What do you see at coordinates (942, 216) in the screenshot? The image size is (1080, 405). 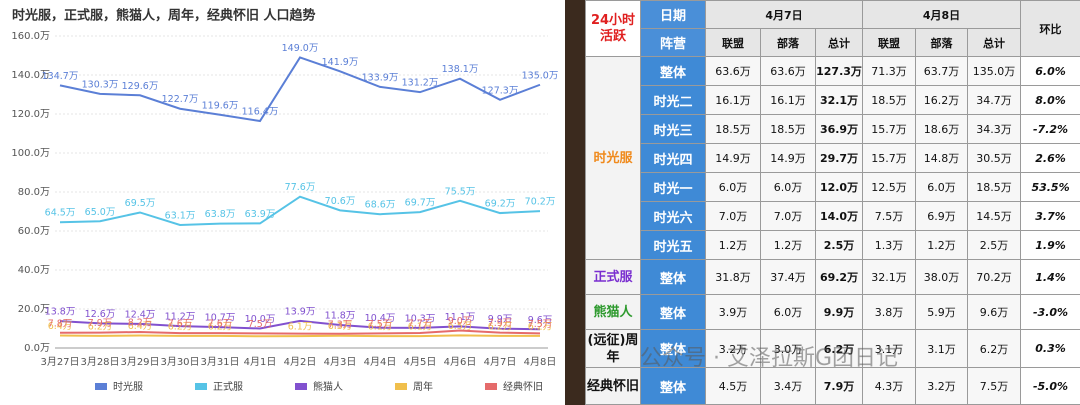 I see `data-cell: 6.9万` at bounding box center [942, 216].